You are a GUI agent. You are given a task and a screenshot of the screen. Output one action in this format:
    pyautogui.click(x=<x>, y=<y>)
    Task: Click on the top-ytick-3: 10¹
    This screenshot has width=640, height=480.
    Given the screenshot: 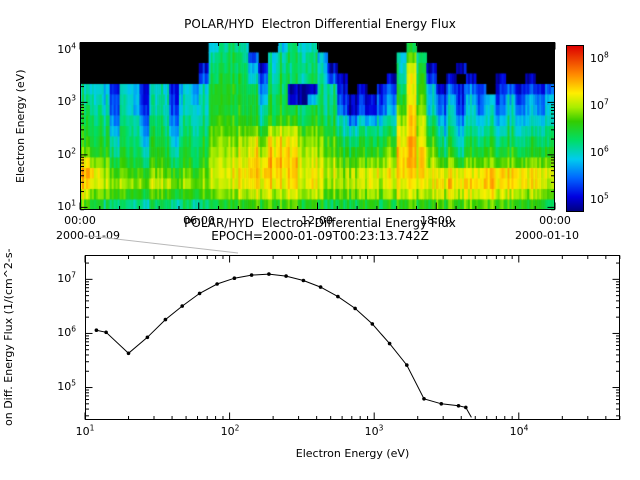 What is the action you would take?
    pyautogui.click(x=66, y=205)
    